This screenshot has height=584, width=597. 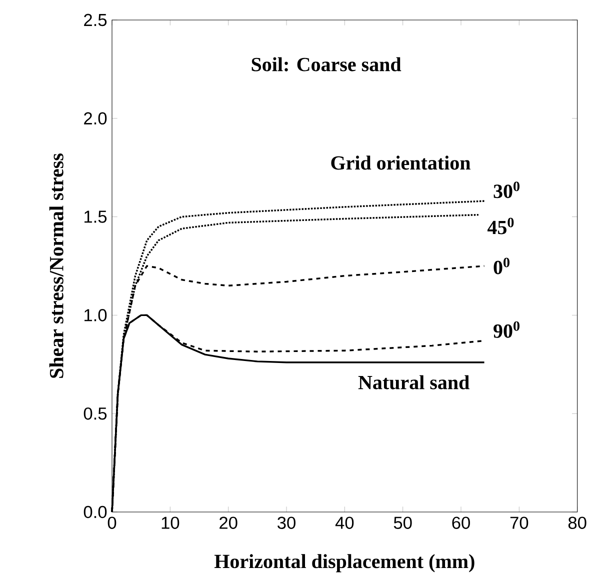 What do you see at coordinates (519, 522) in the screenshot?
I see `x-tick-label: 70` at bounding box center [519, 522].